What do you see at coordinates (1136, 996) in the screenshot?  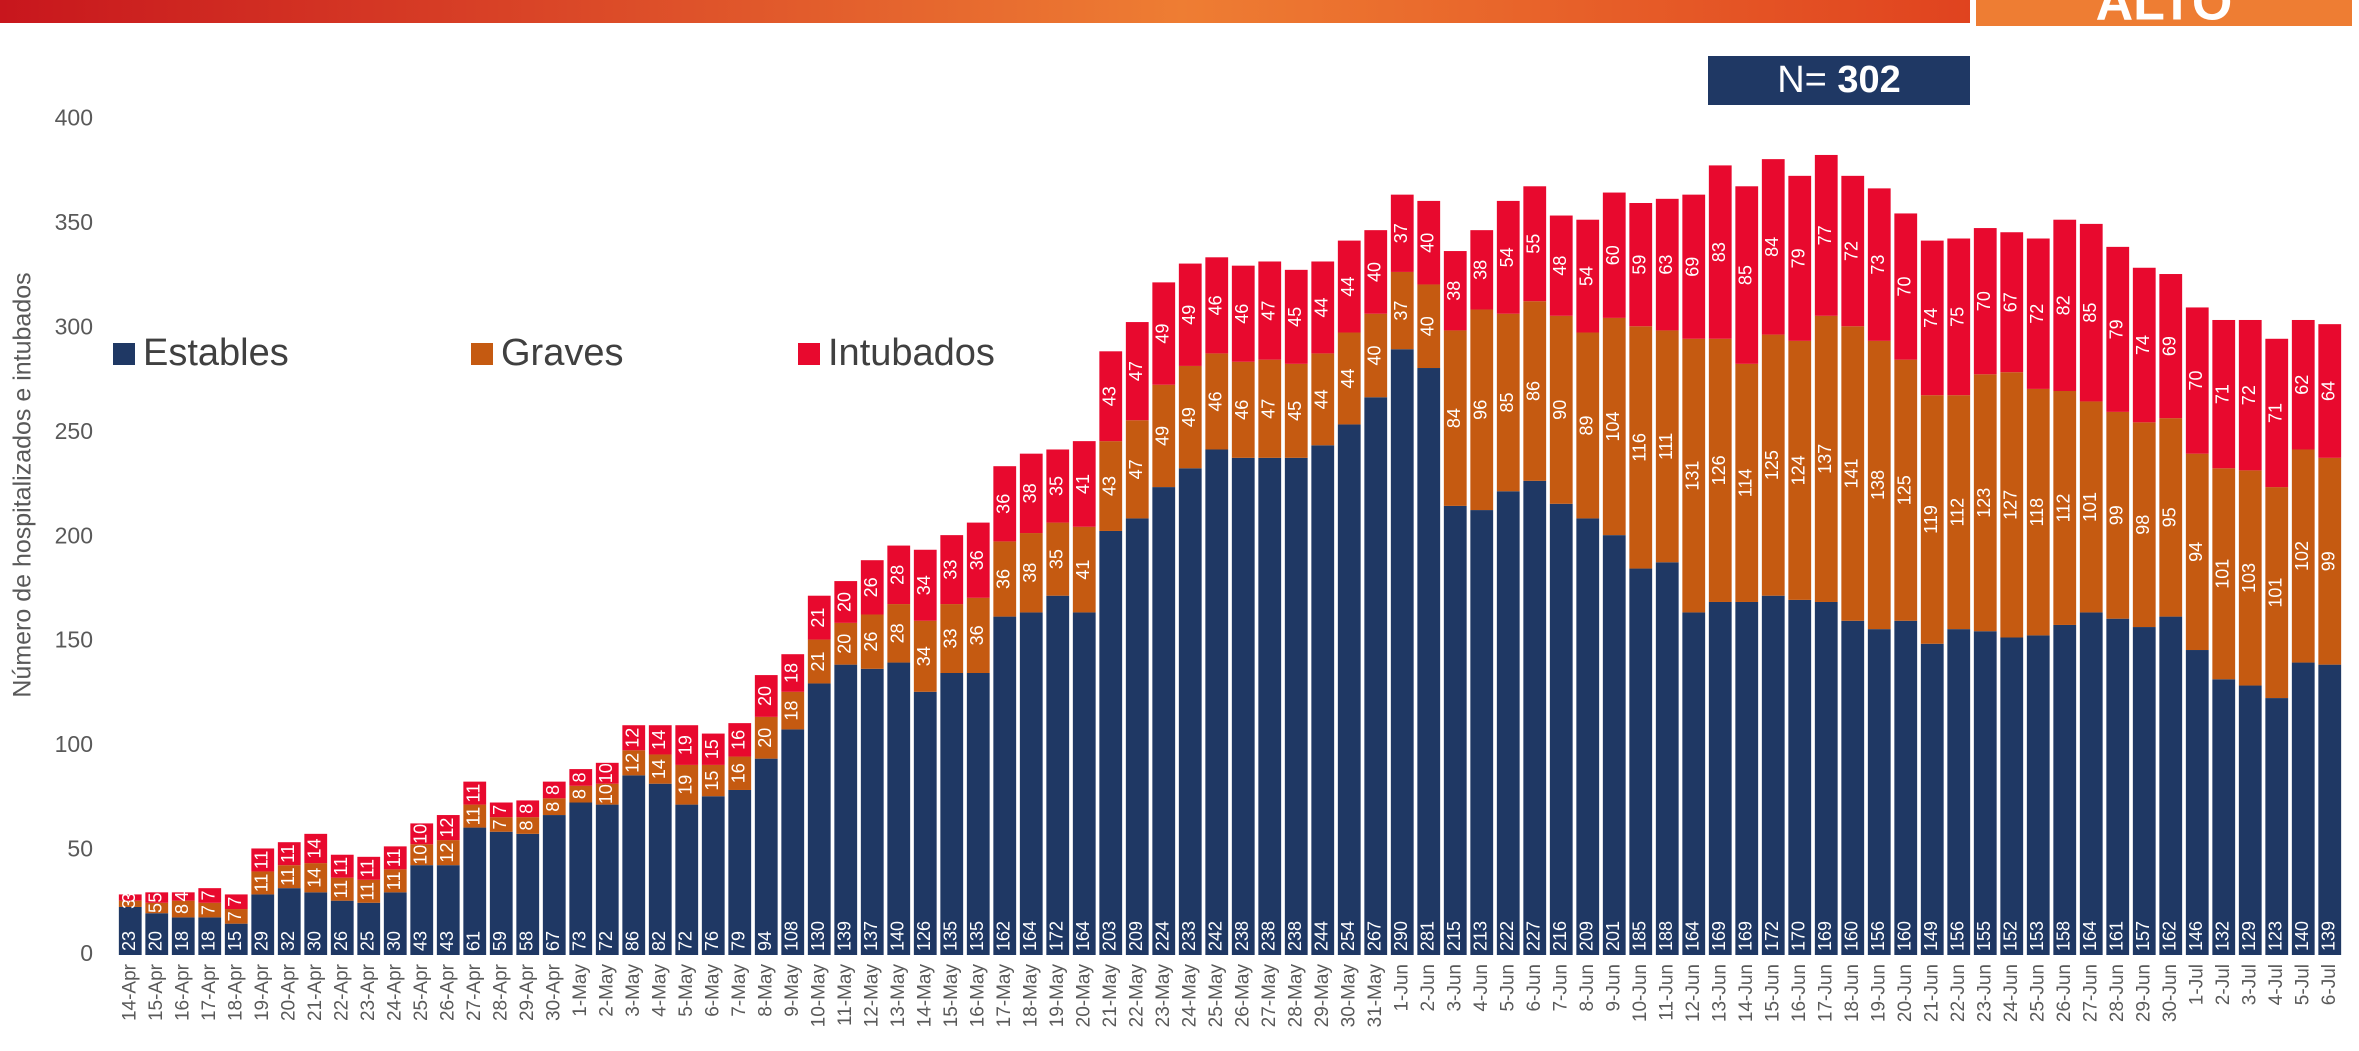 I see `x-tick-label: 22-May` at bounding box center [1136, 996].